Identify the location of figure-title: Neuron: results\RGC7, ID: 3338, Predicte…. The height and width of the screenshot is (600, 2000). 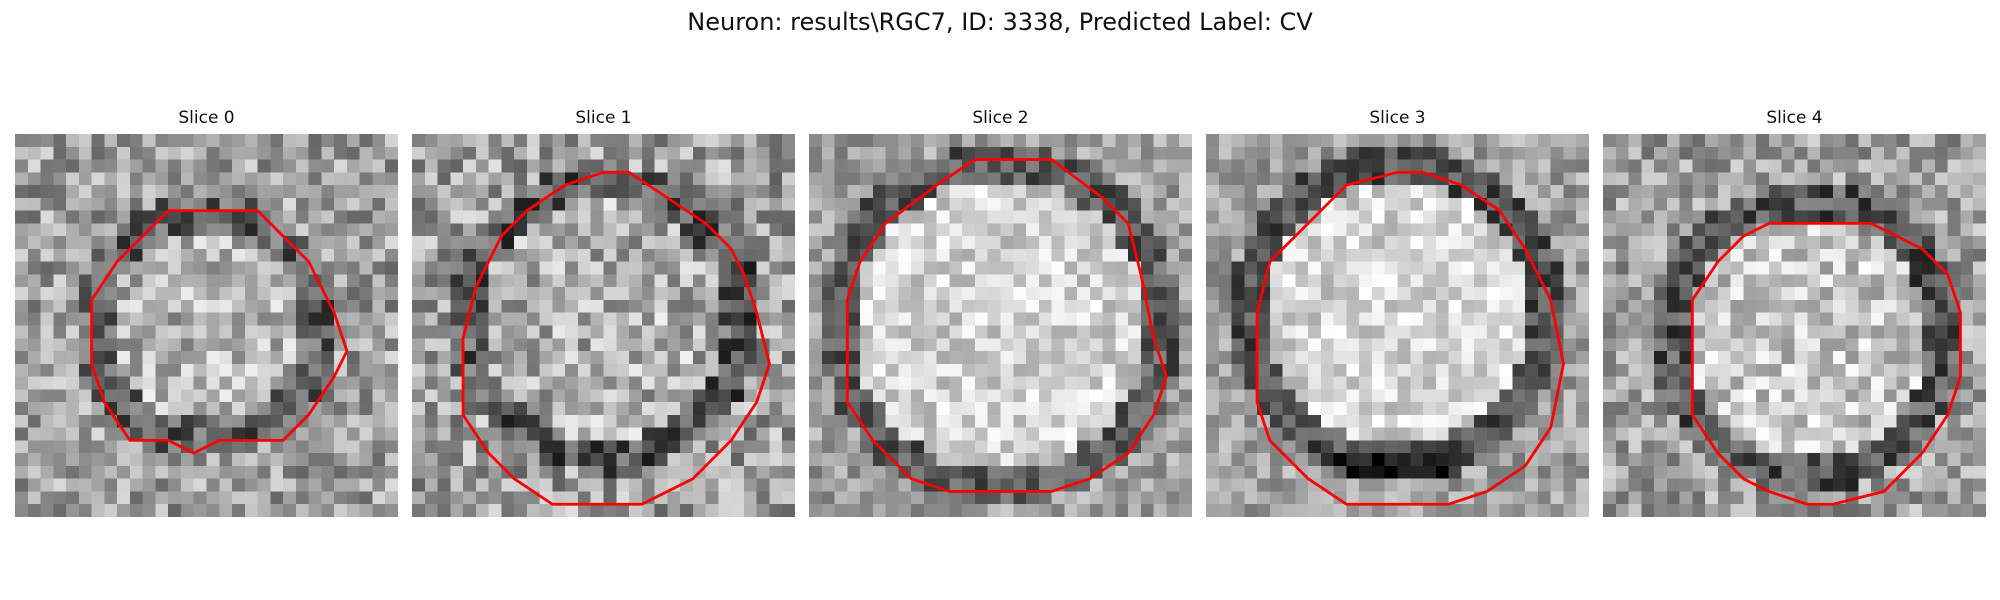
(1000, 22).